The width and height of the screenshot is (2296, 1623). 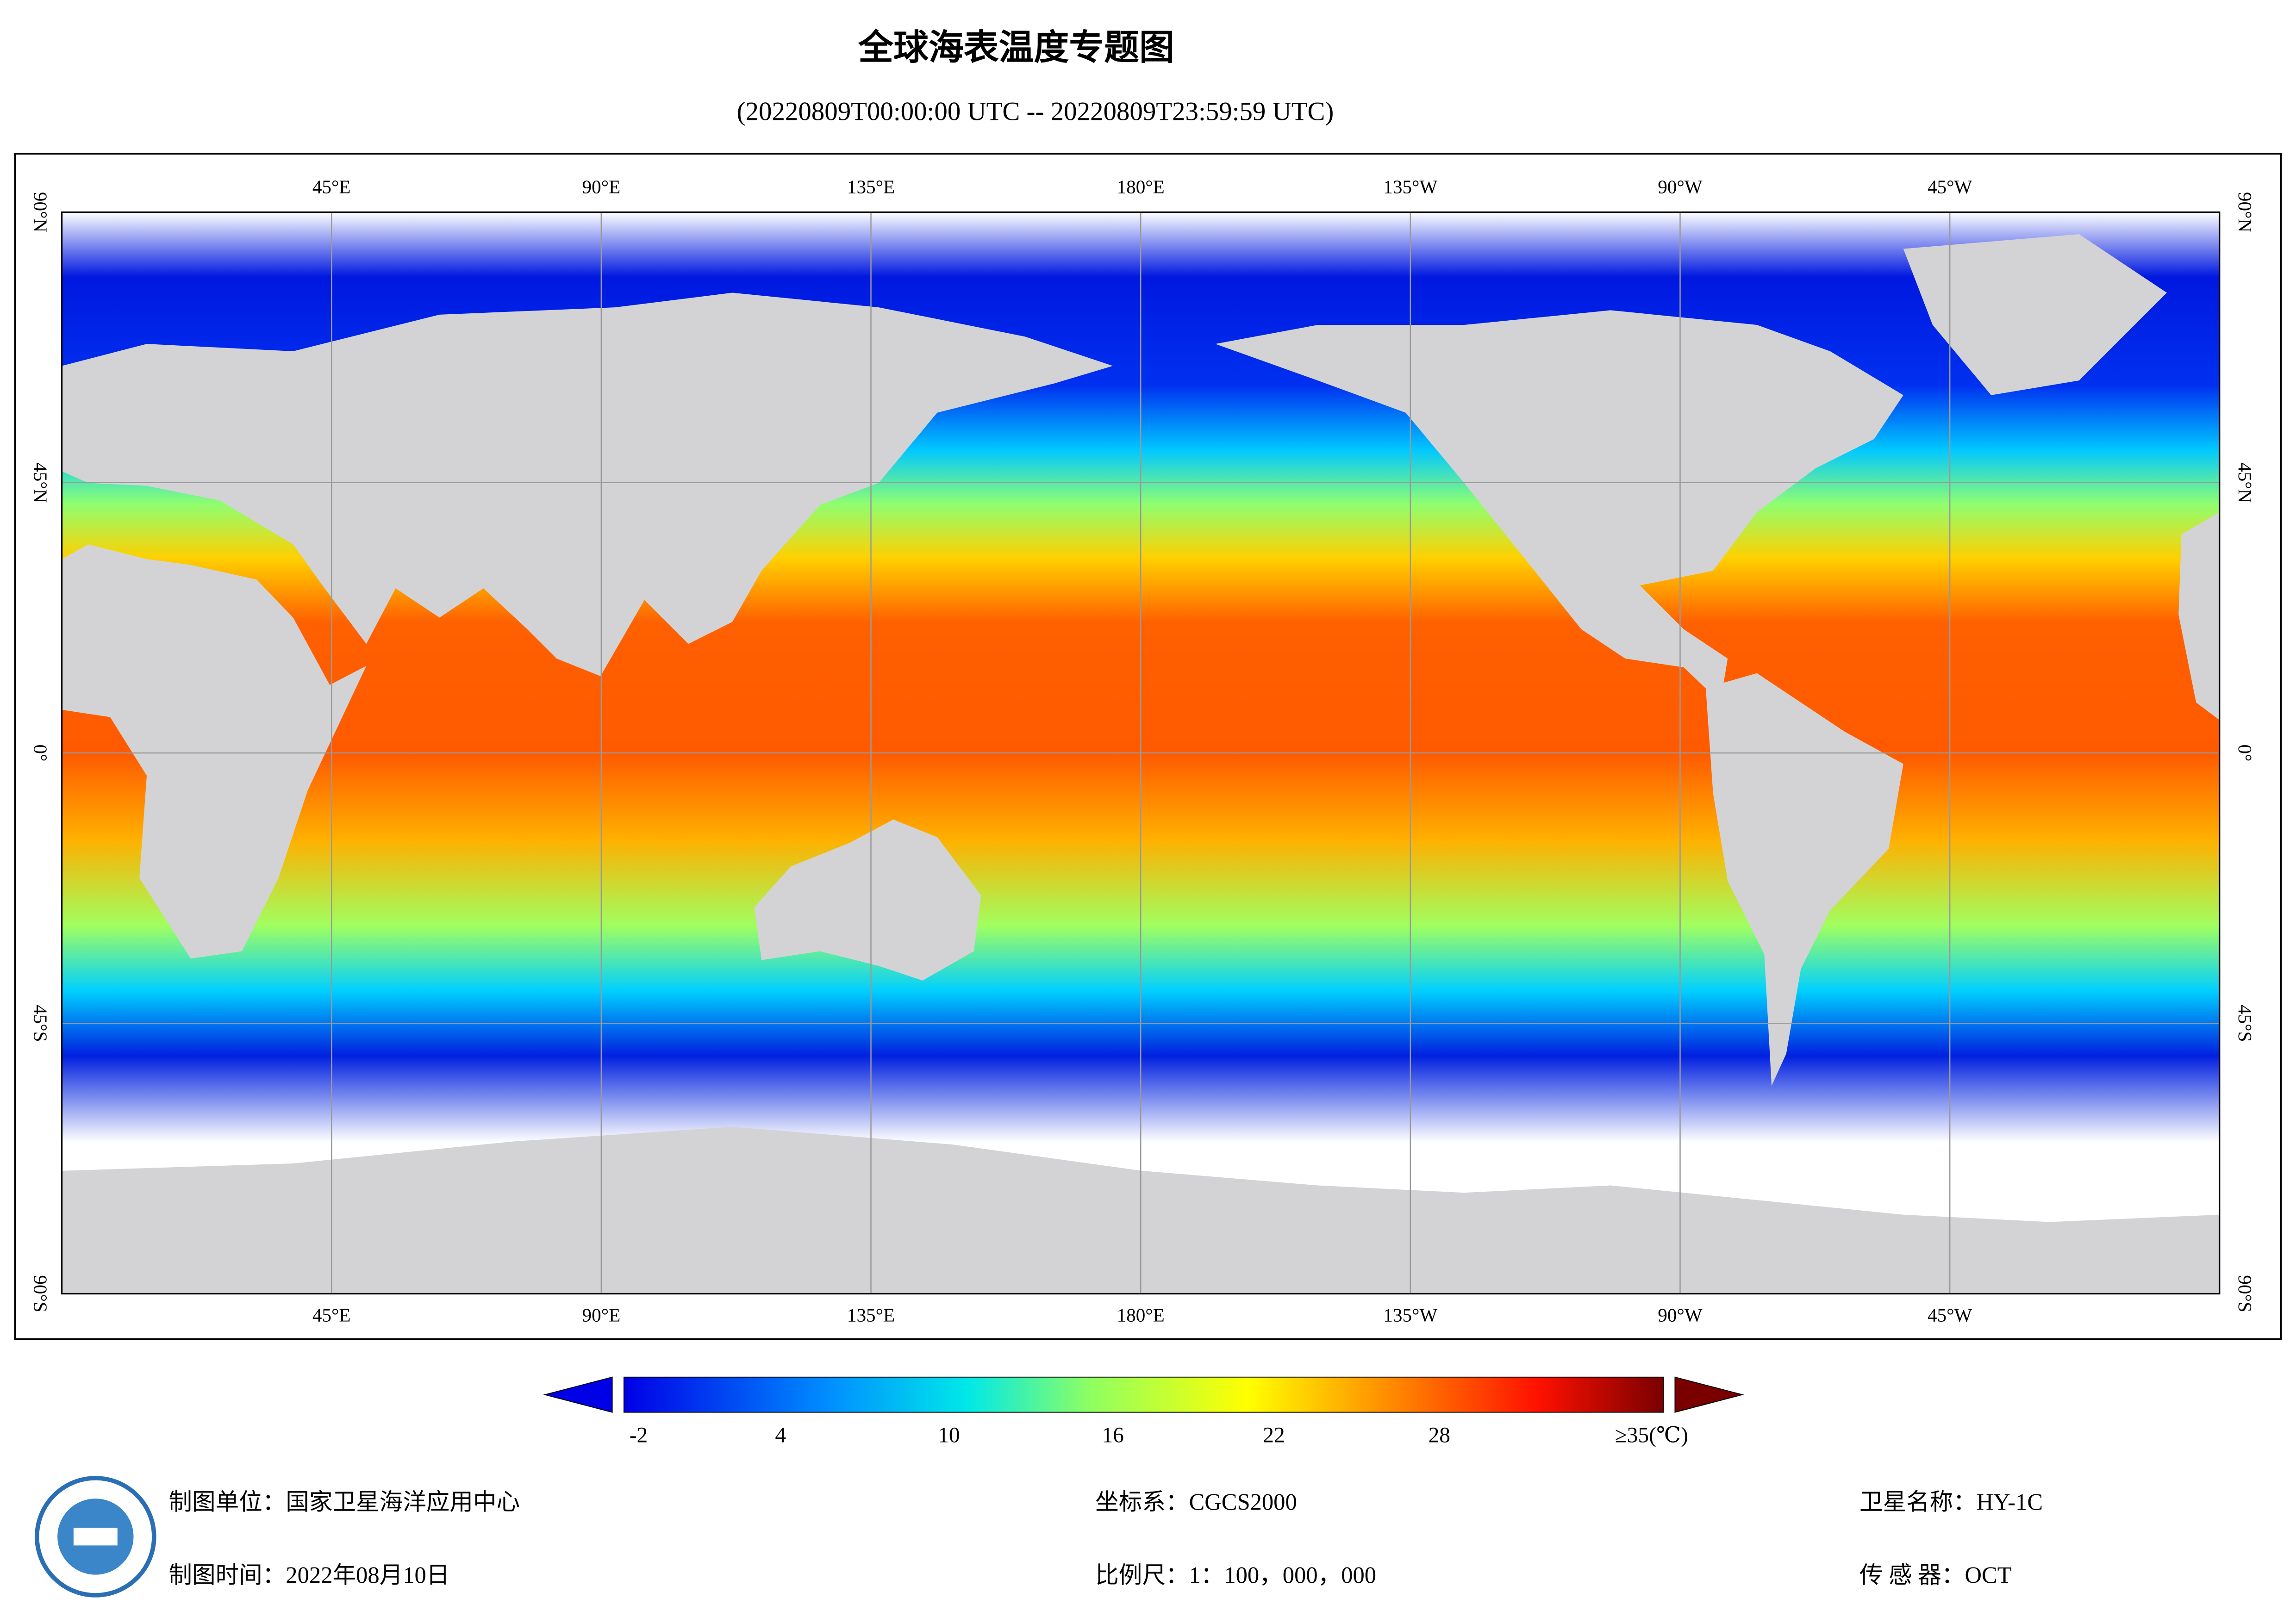 What do you see at coordinates (1141, 1315) in the screenshot?
I see `lon-label-bottom: 180°E` at bounding box center [1141, 1315].